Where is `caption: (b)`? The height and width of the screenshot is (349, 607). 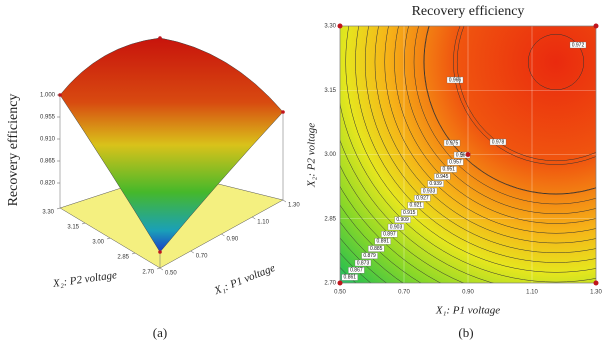
caption: (b) is located at coordinates (465, 332).